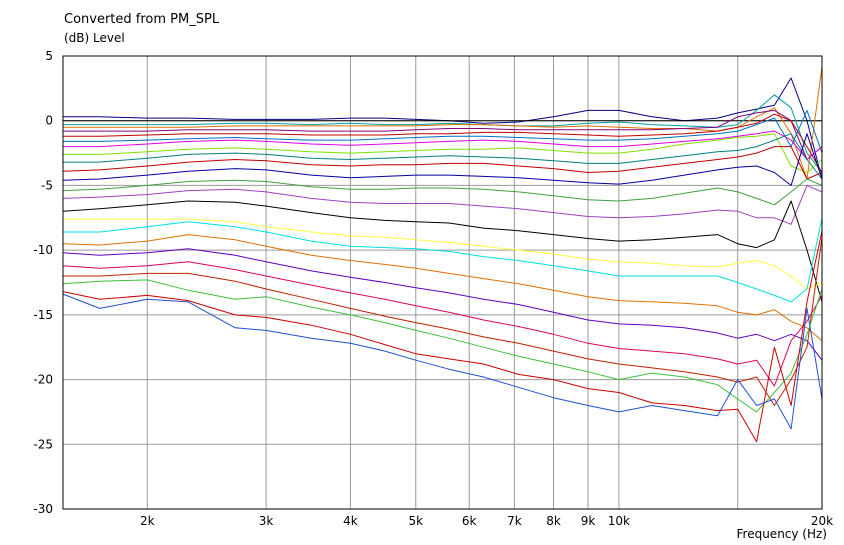  I want to click on x-tick-label: 5k, so click(415, 521).